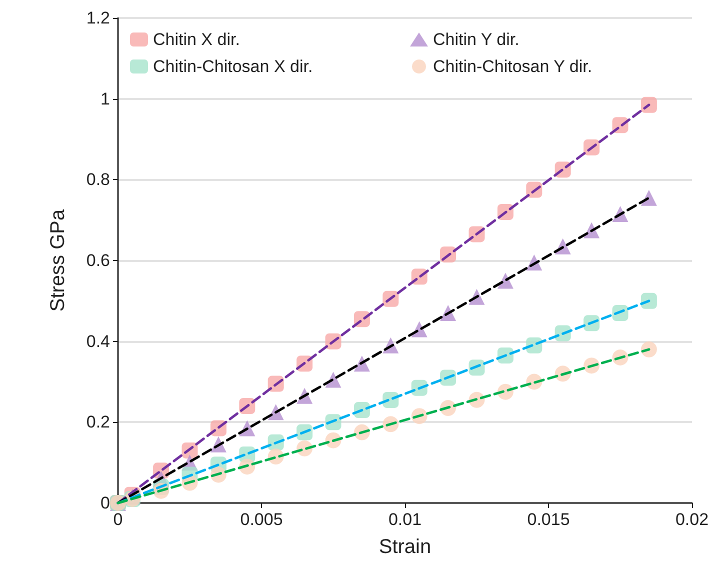 The height and width of the screenshot is (573, 712). Describe the element at coordinates (261, 519) in the screenshot. I see `x-tick-label: 0.005` at that location.